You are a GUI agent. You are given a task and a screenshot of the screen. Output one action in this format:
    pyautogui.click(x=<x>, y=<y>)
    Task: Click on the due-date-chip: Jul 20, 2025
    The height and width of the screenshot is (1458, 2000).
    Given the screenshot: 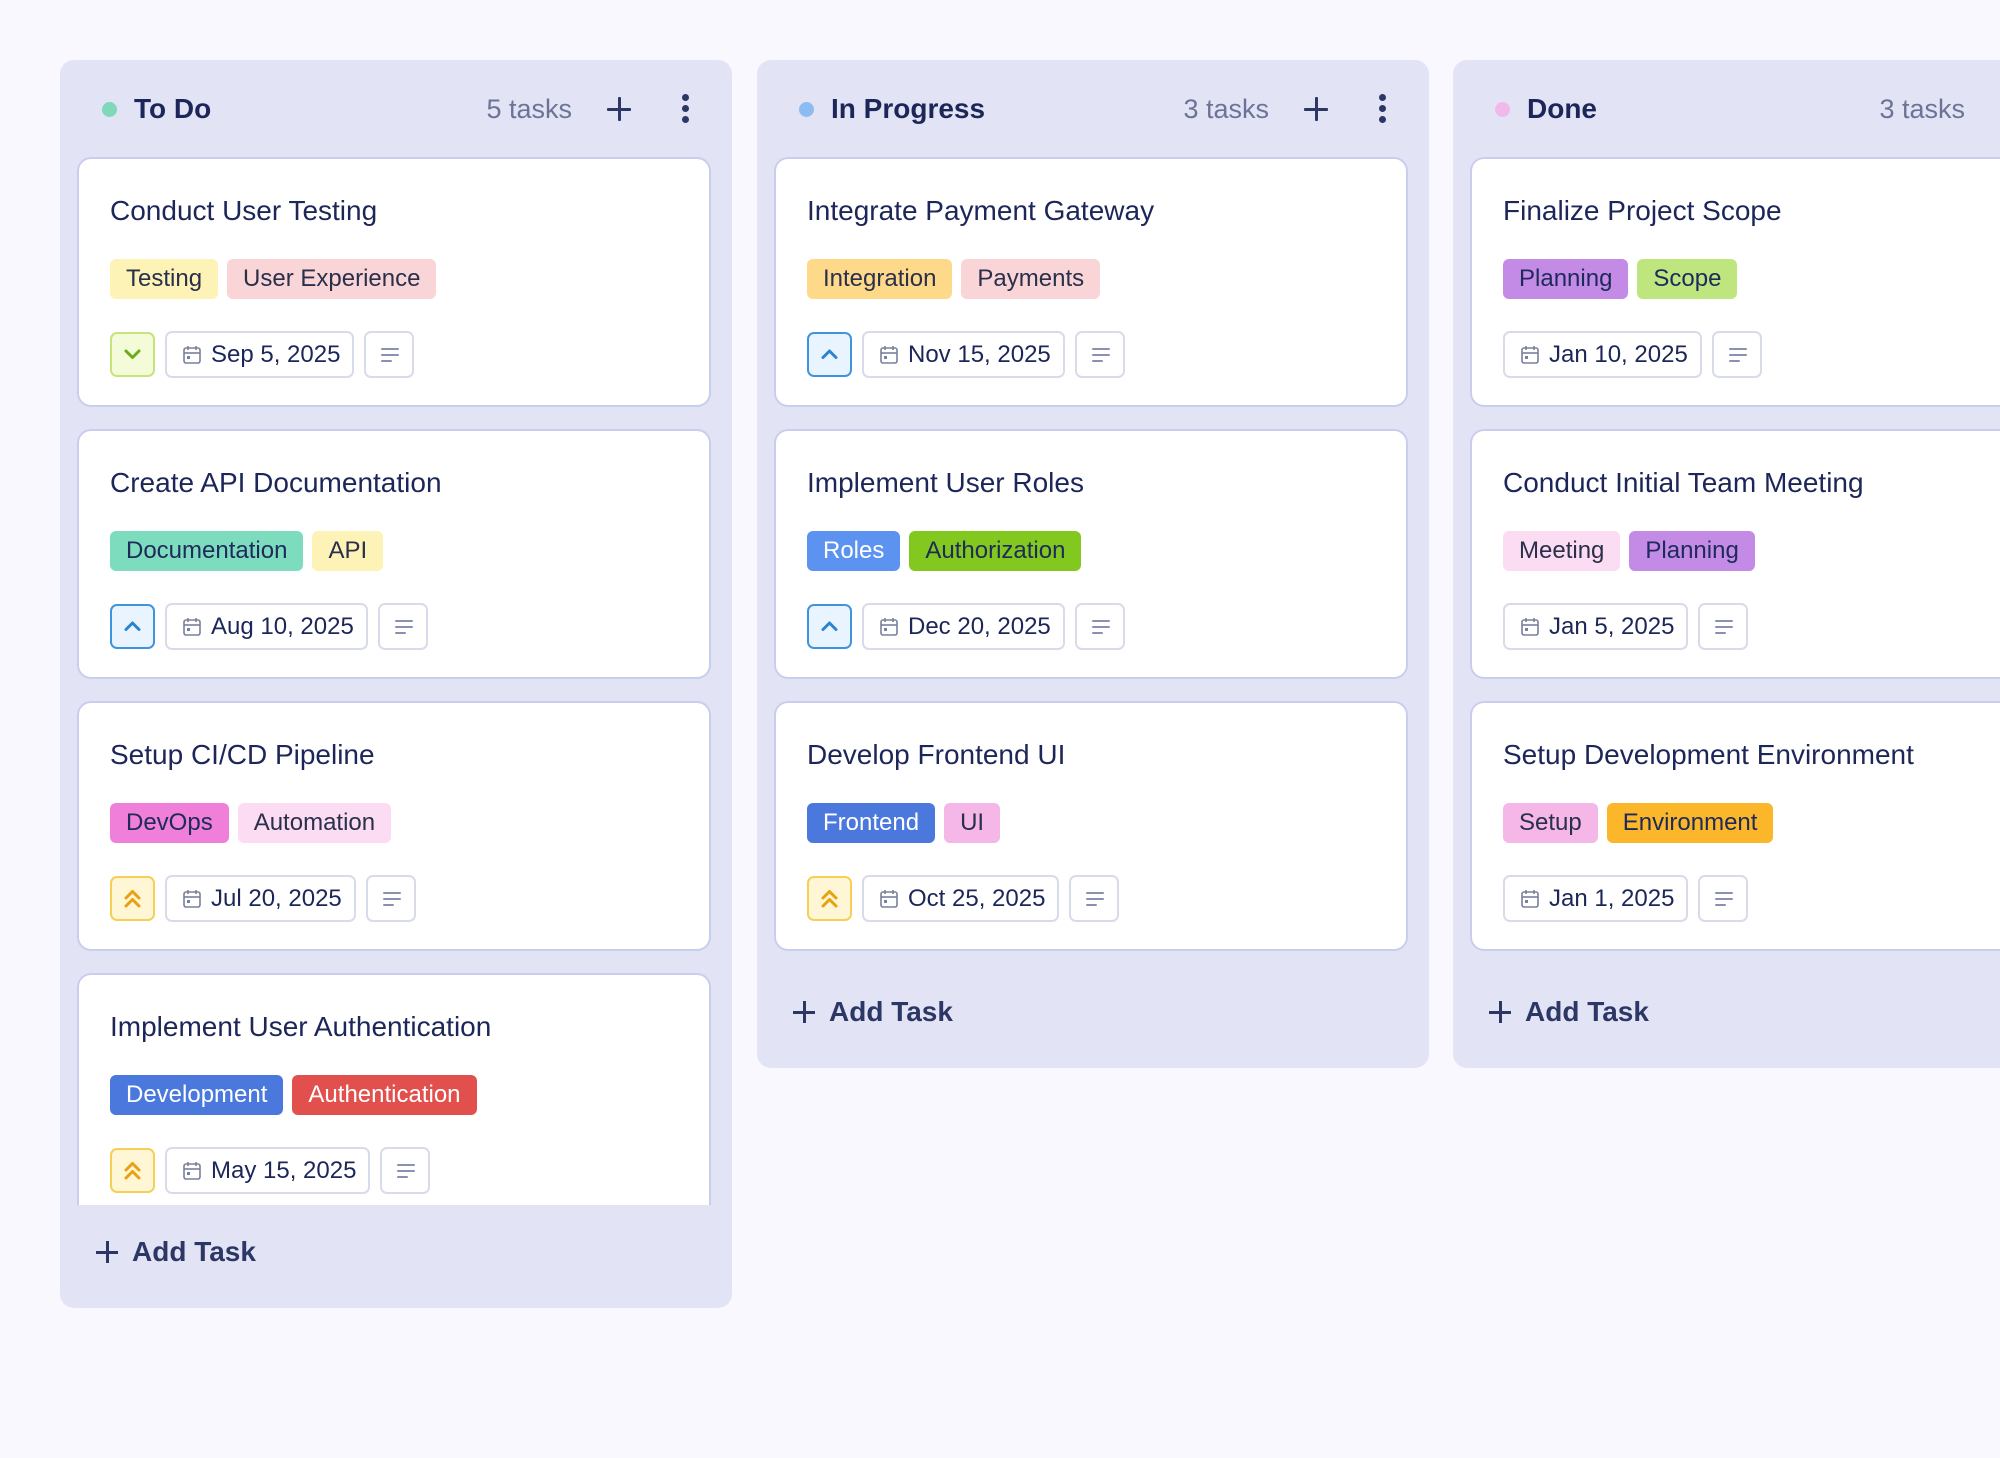 What is the action you would take?
    pyautogui.click(x=260, y=898)
    